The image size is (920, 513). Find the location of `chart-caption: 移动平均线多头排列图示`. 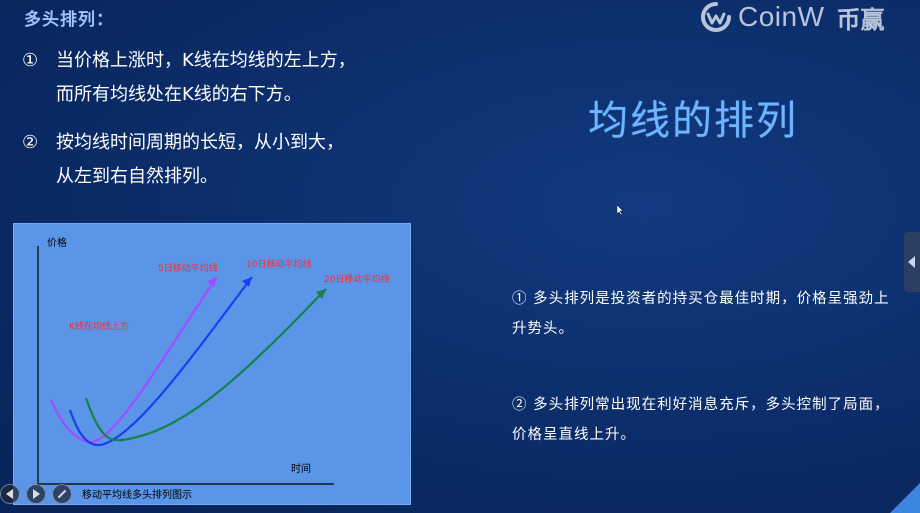

chart-caption: 移动平均线多头排列图示 is located at coordinates (137, 494).